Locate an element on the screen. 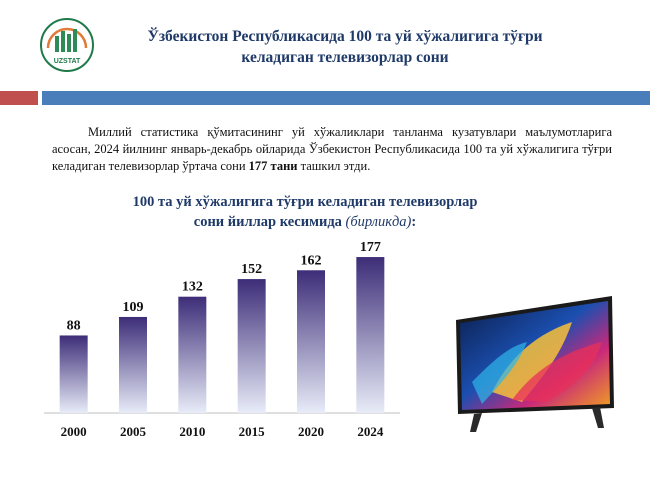 The width and height of the screenshot is (650, 488). divider-red is located at coordinates (19, 98).